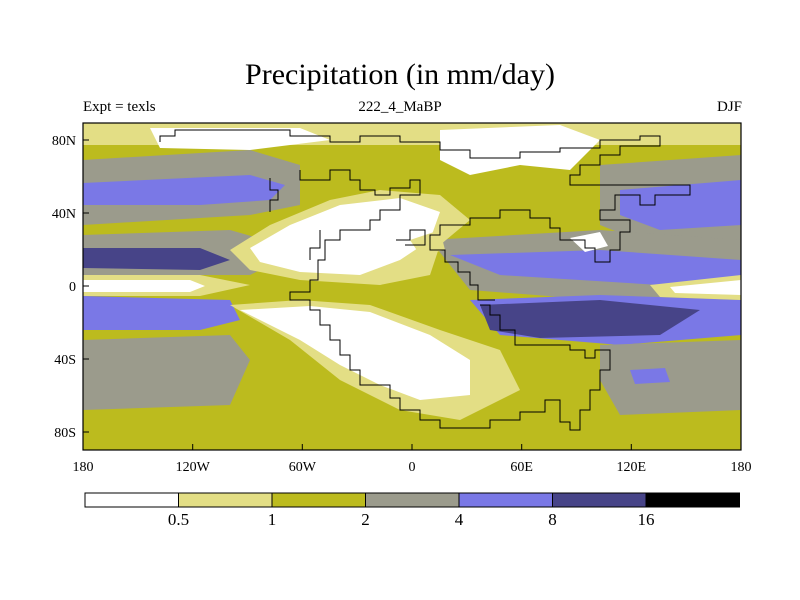 The image size is (800, 600). I want to click on plot-title: Precipitation (in mm/day), so click(400, 74).